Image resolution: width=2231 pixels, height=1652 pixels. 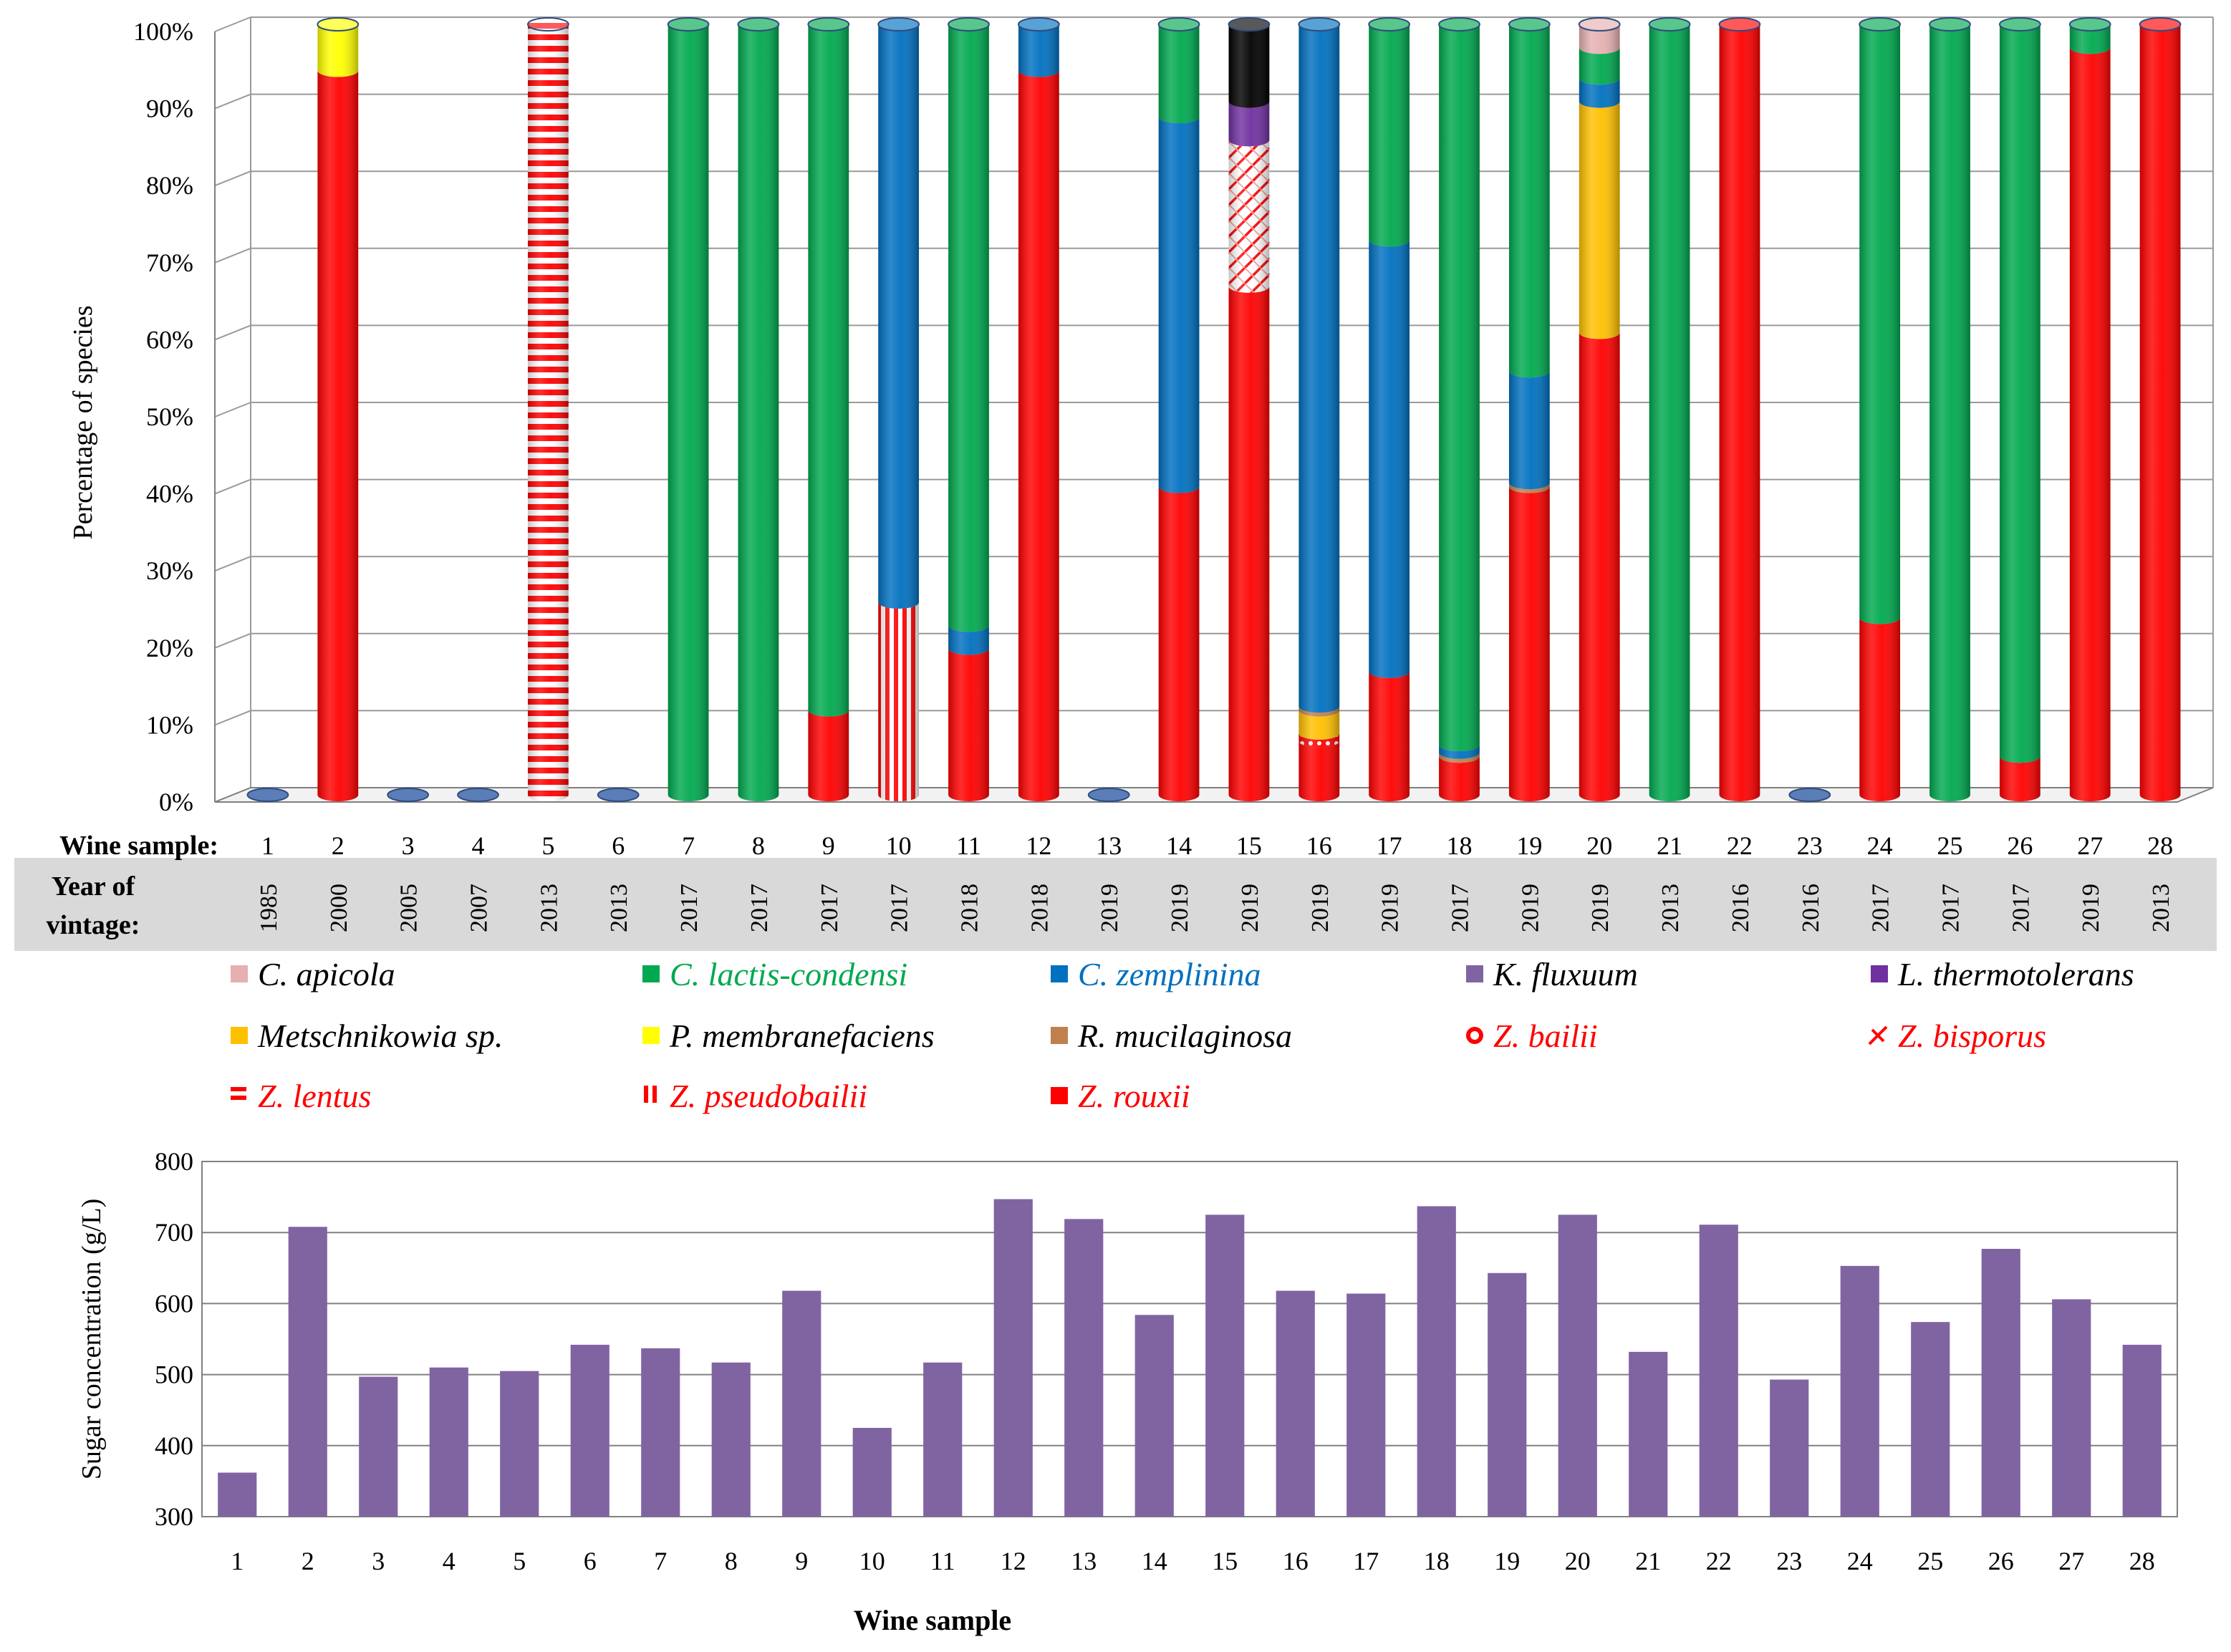 I want to click on legend-label: K. fluxuum, so click(x=1565, y=974).